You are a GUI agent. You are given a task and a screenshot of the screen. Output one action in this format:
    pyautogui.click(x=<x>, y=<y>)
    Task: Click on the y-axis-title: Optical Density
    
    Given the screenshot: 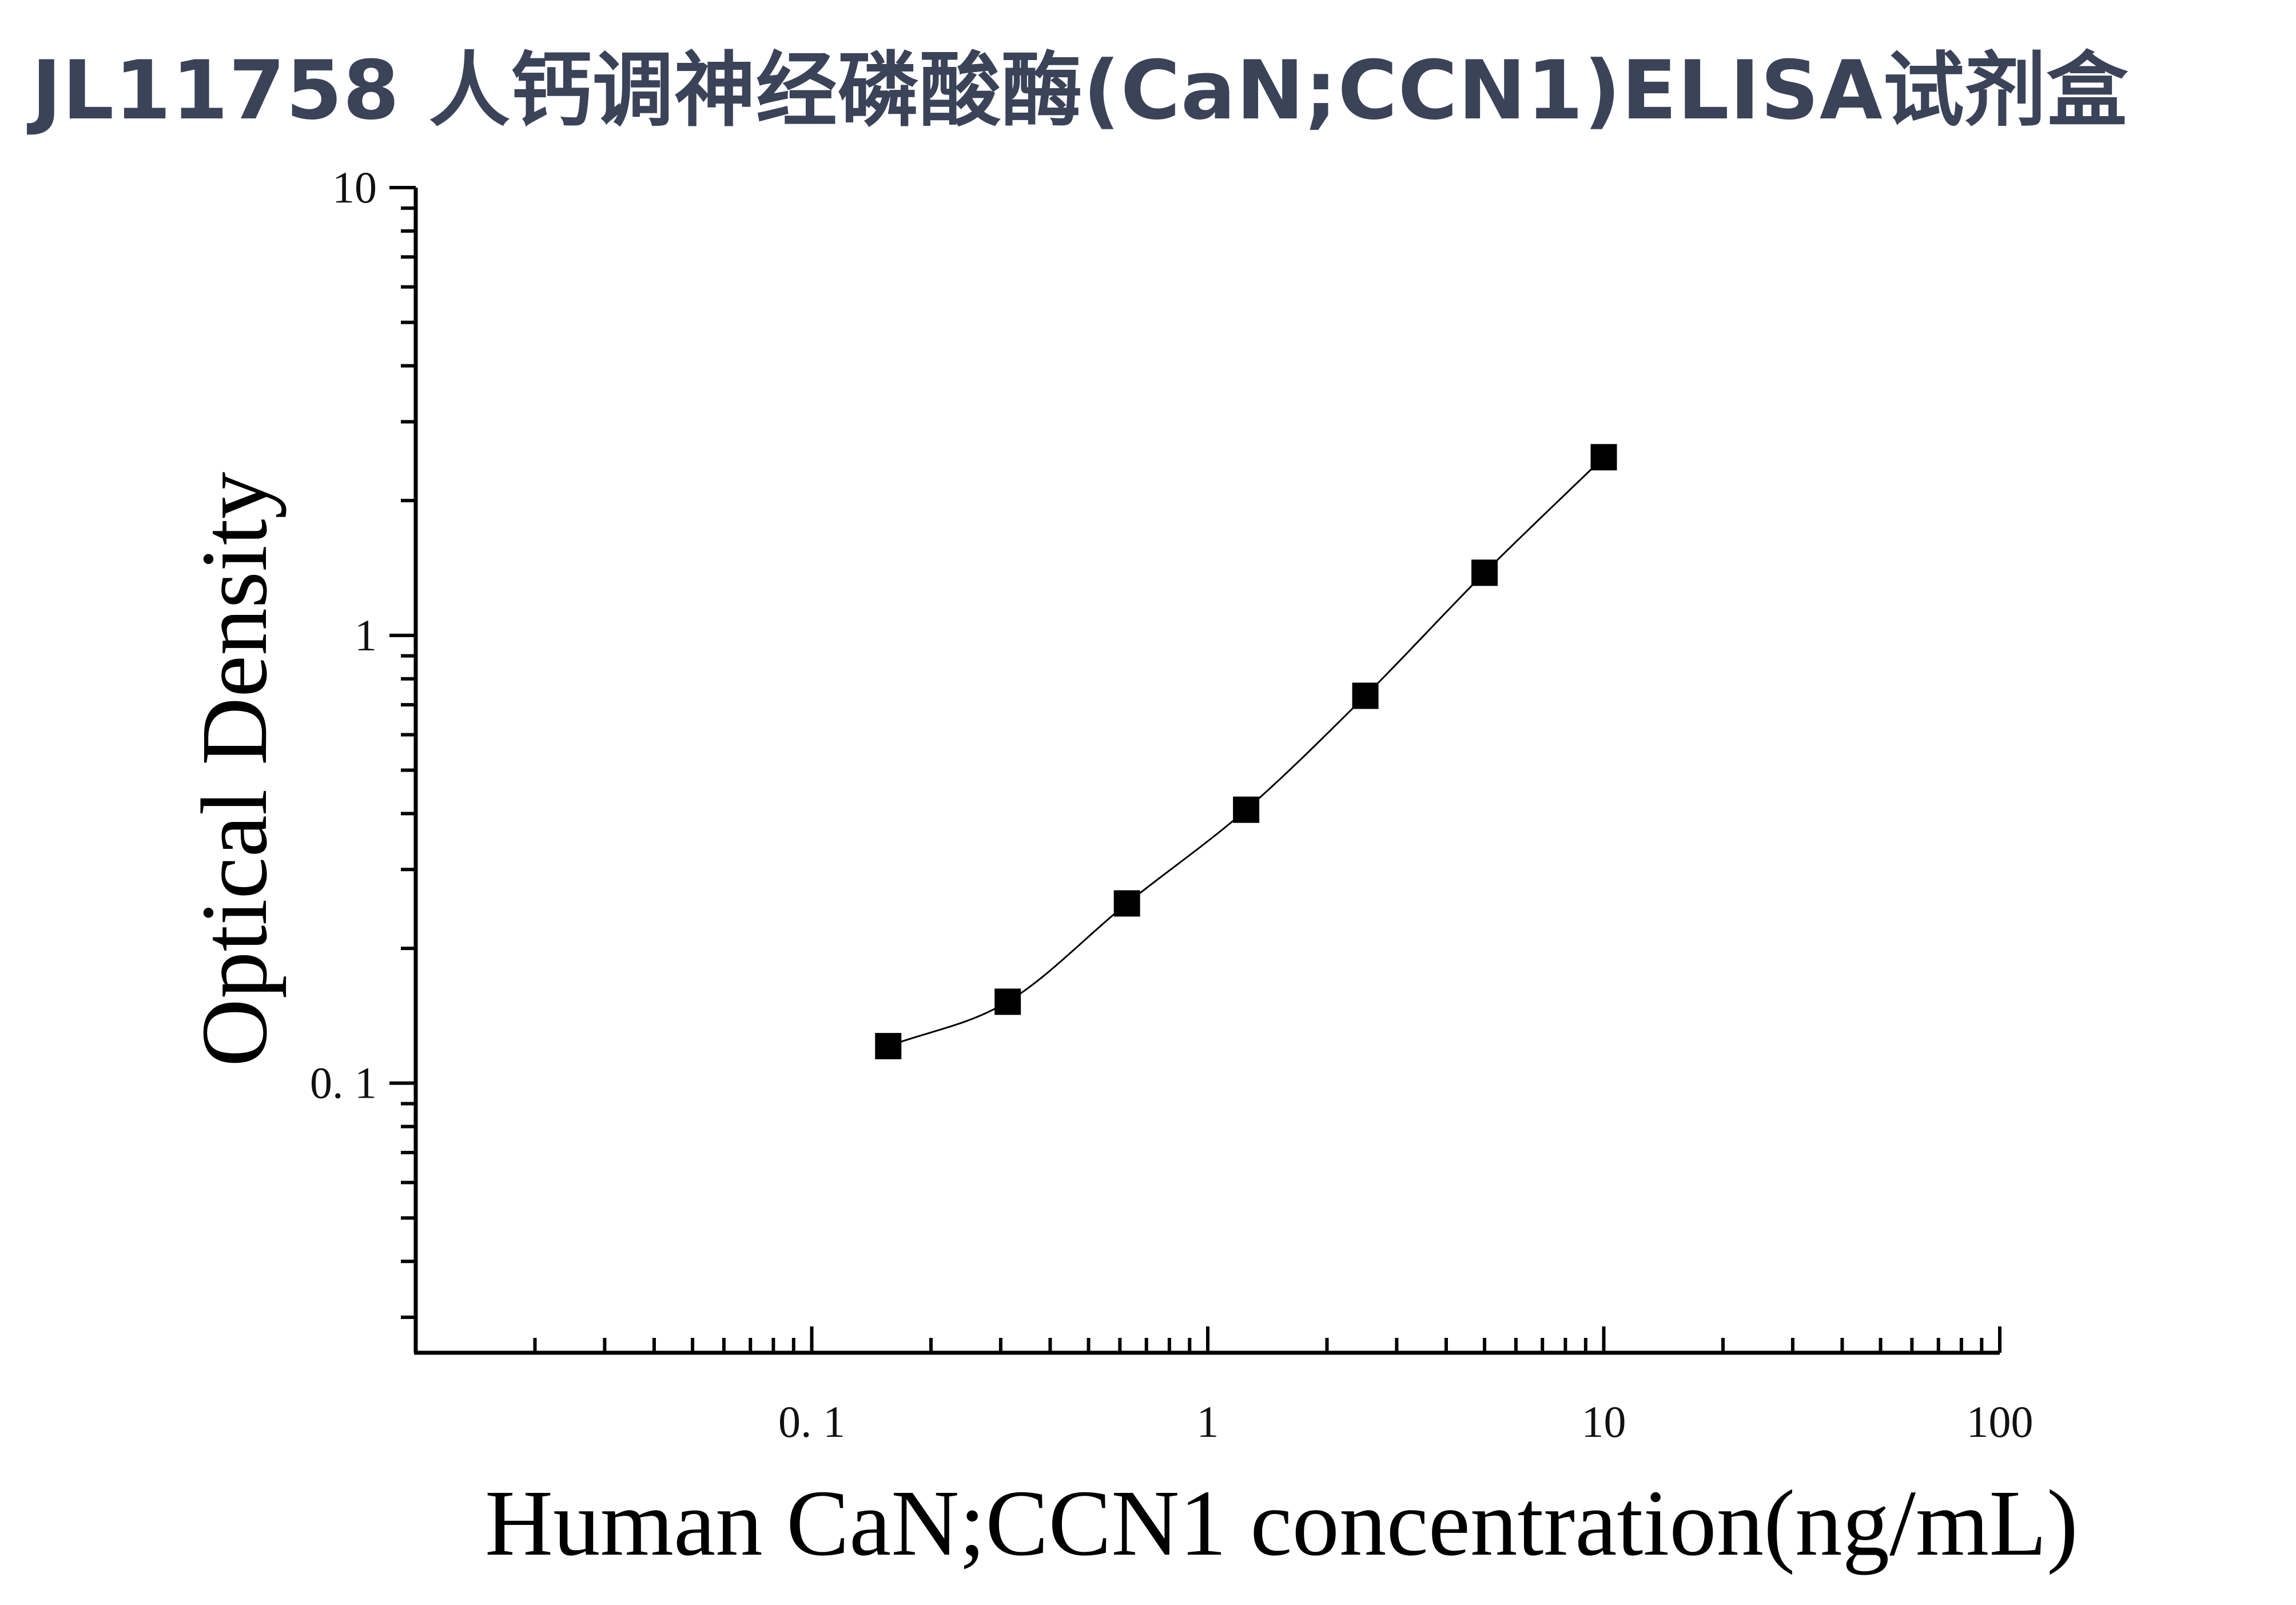 What is the action you would take?
    pyautogui.click(x=234, y=769)
    